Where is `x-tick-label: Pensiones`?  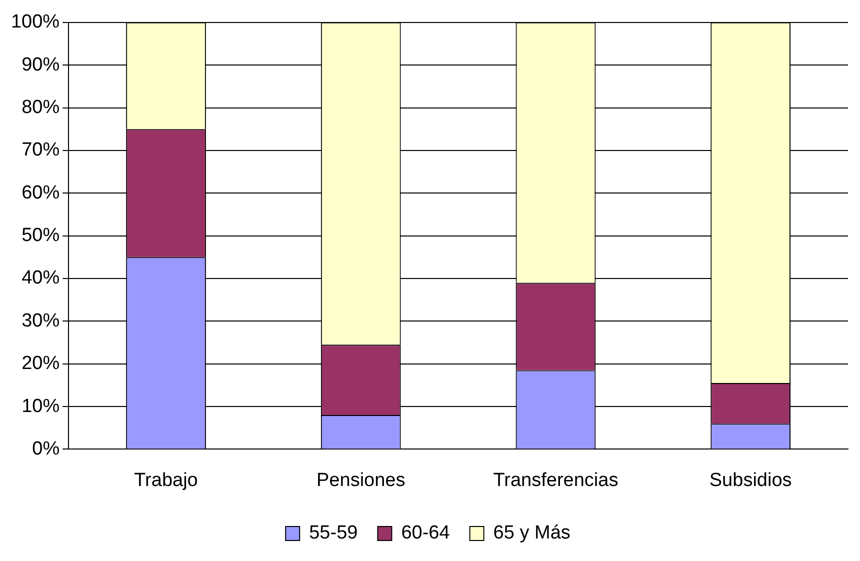
x-tick-label: Pensiones is located at coordinates (361, 480).